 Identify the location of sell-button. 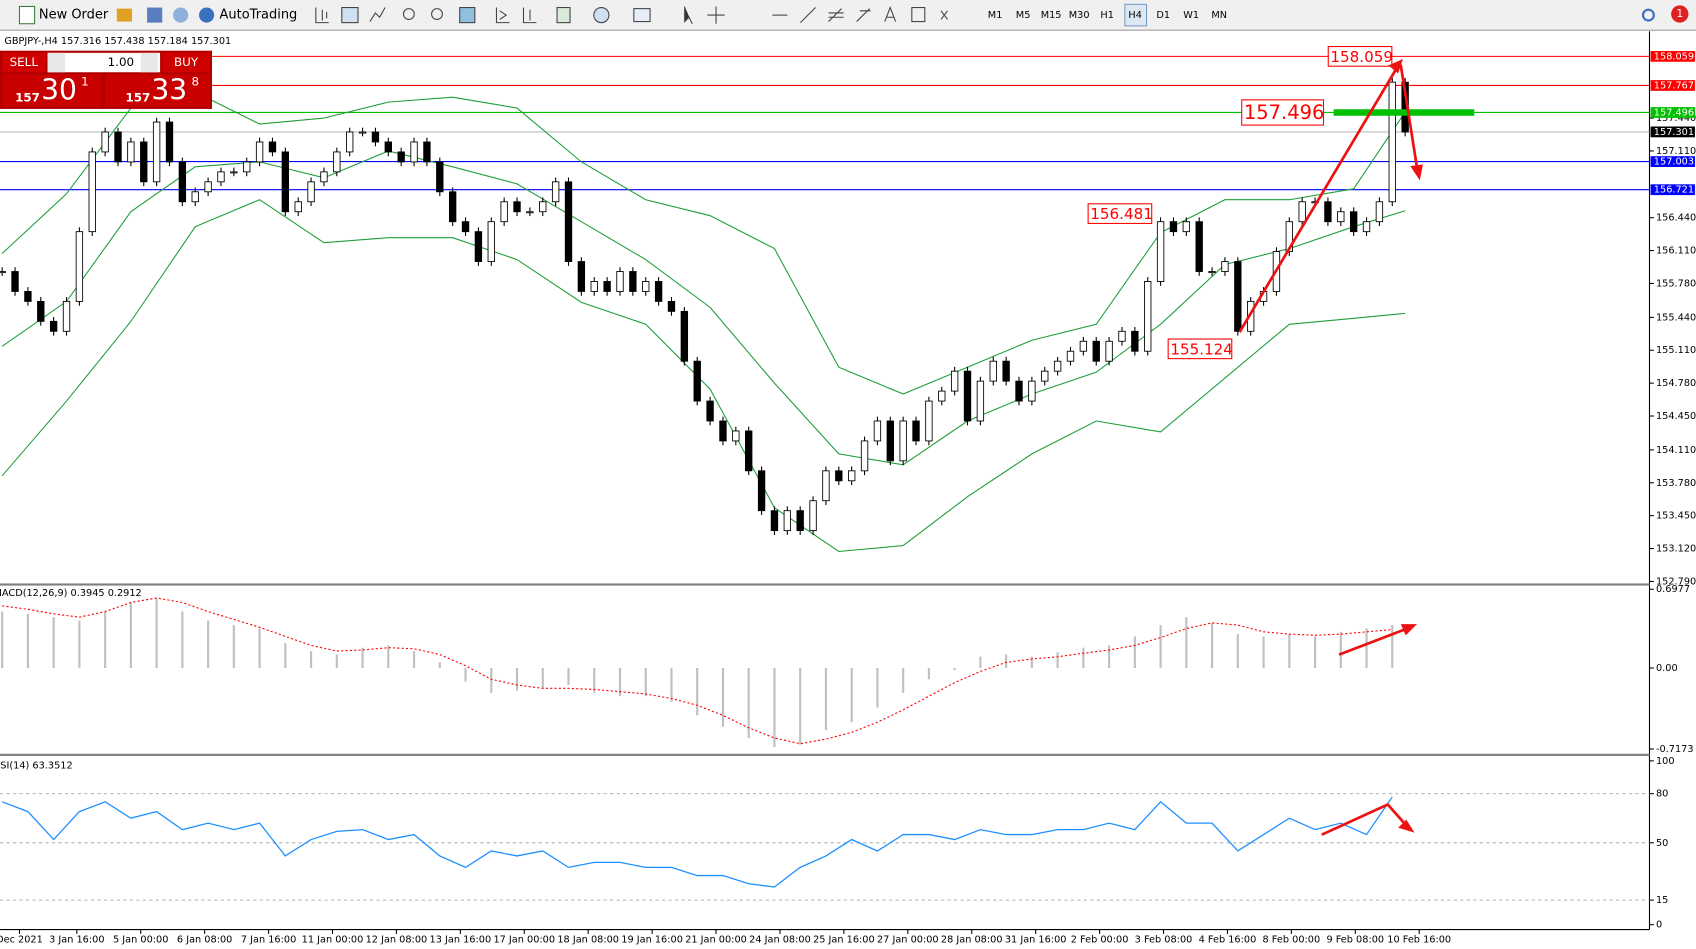
(24, 62).